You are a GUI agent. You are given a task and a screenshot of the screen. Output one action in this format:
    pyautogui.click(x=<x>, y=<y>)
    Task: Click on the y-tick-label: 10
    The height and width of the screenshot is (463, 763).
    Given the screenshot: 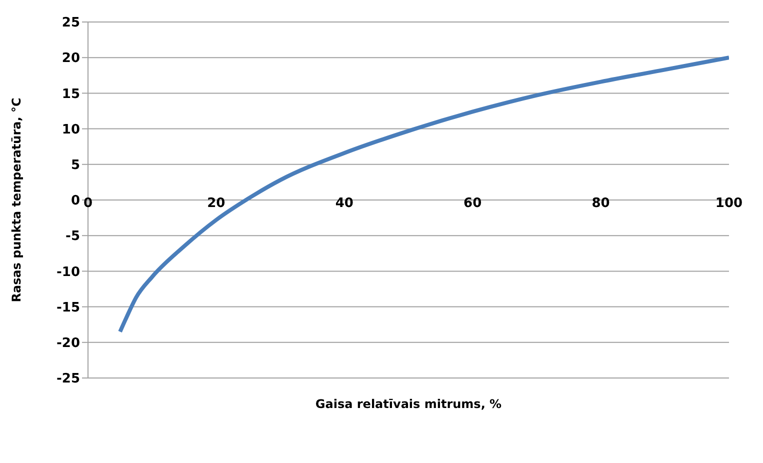 What is the action you would take?
    pyautogui.click(x=71, y=130)
    